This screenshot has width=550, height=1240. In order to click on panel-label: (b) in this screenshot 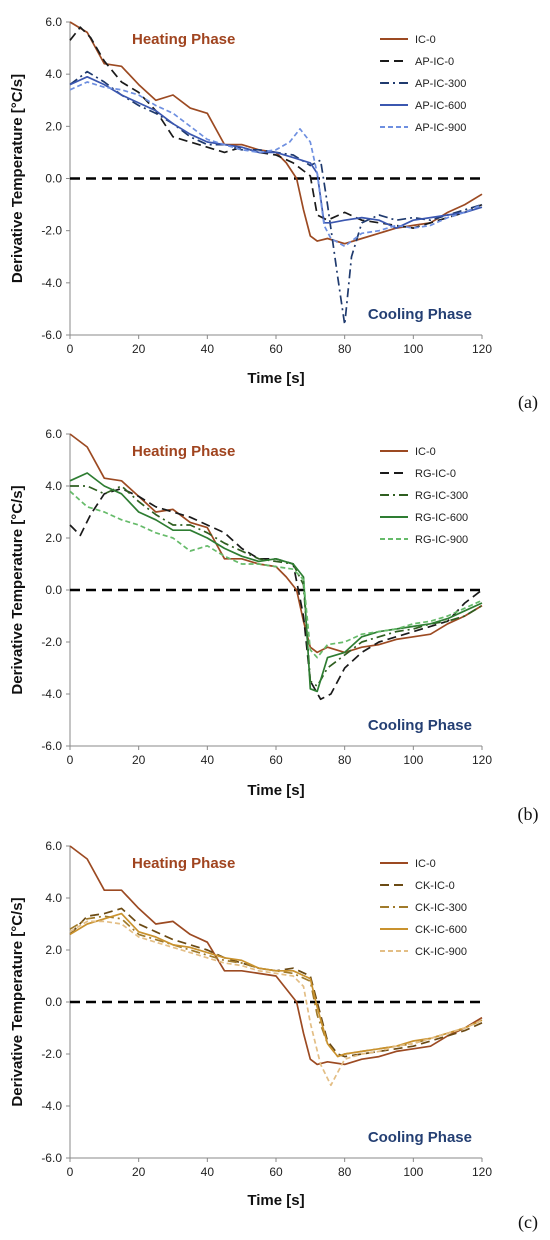, I will do `click(528, 814)`.